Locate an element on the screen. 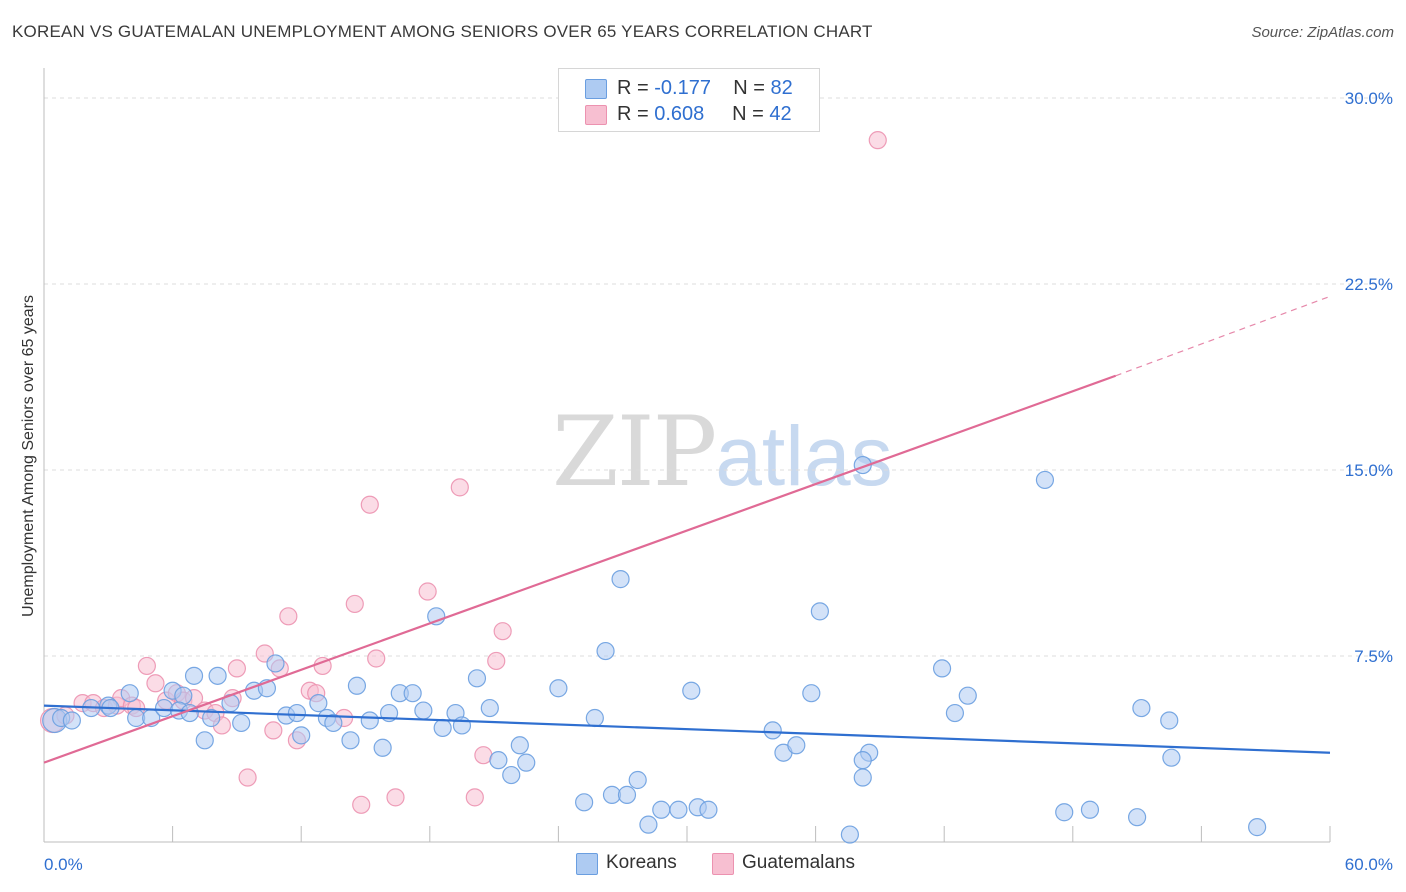 The width and height of the screenshot is (1406, 892). guatemalans-r-value: 0.608 is located at coordinates (679, 114).